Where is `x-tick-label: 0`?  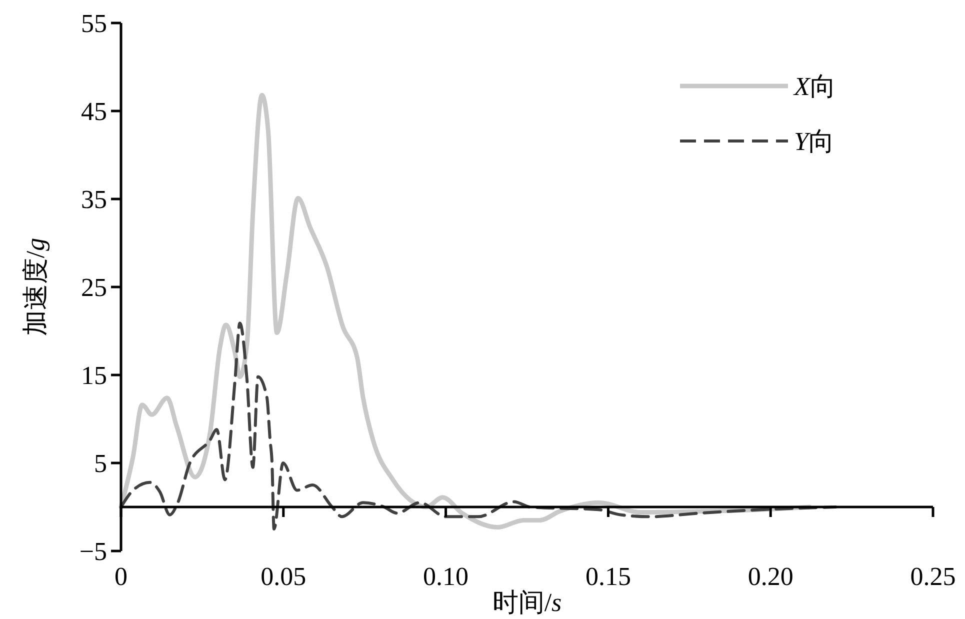 x-tick-label: 0 is located at coordinates (121, 576).